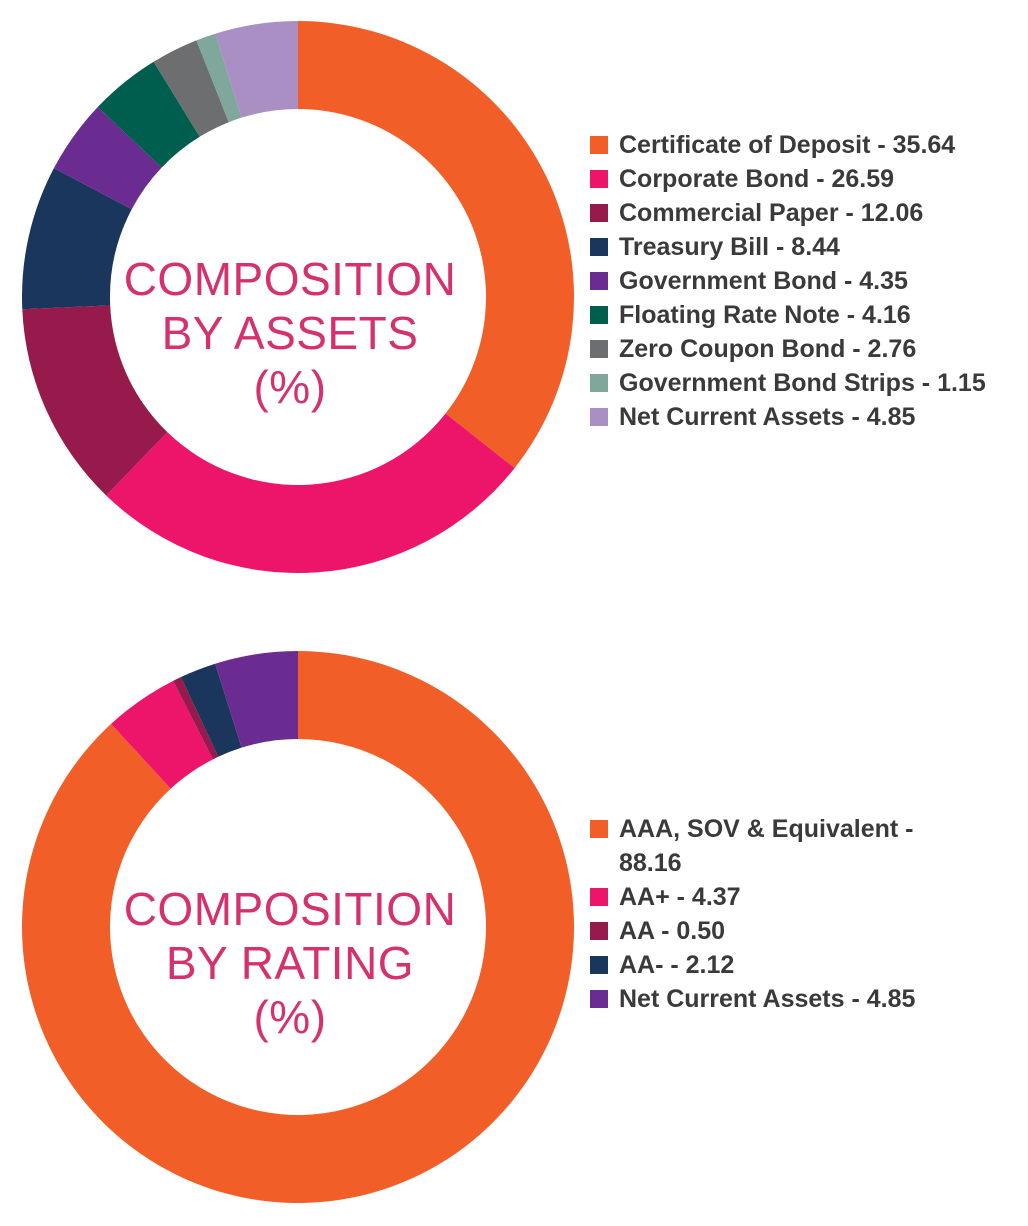 This screenshot has width=1028, height=1226. What do you see at coordinates (436, 245) in the screenshot?
I see `slice-certificate-of-deposit` at bounding box center [436, 245].